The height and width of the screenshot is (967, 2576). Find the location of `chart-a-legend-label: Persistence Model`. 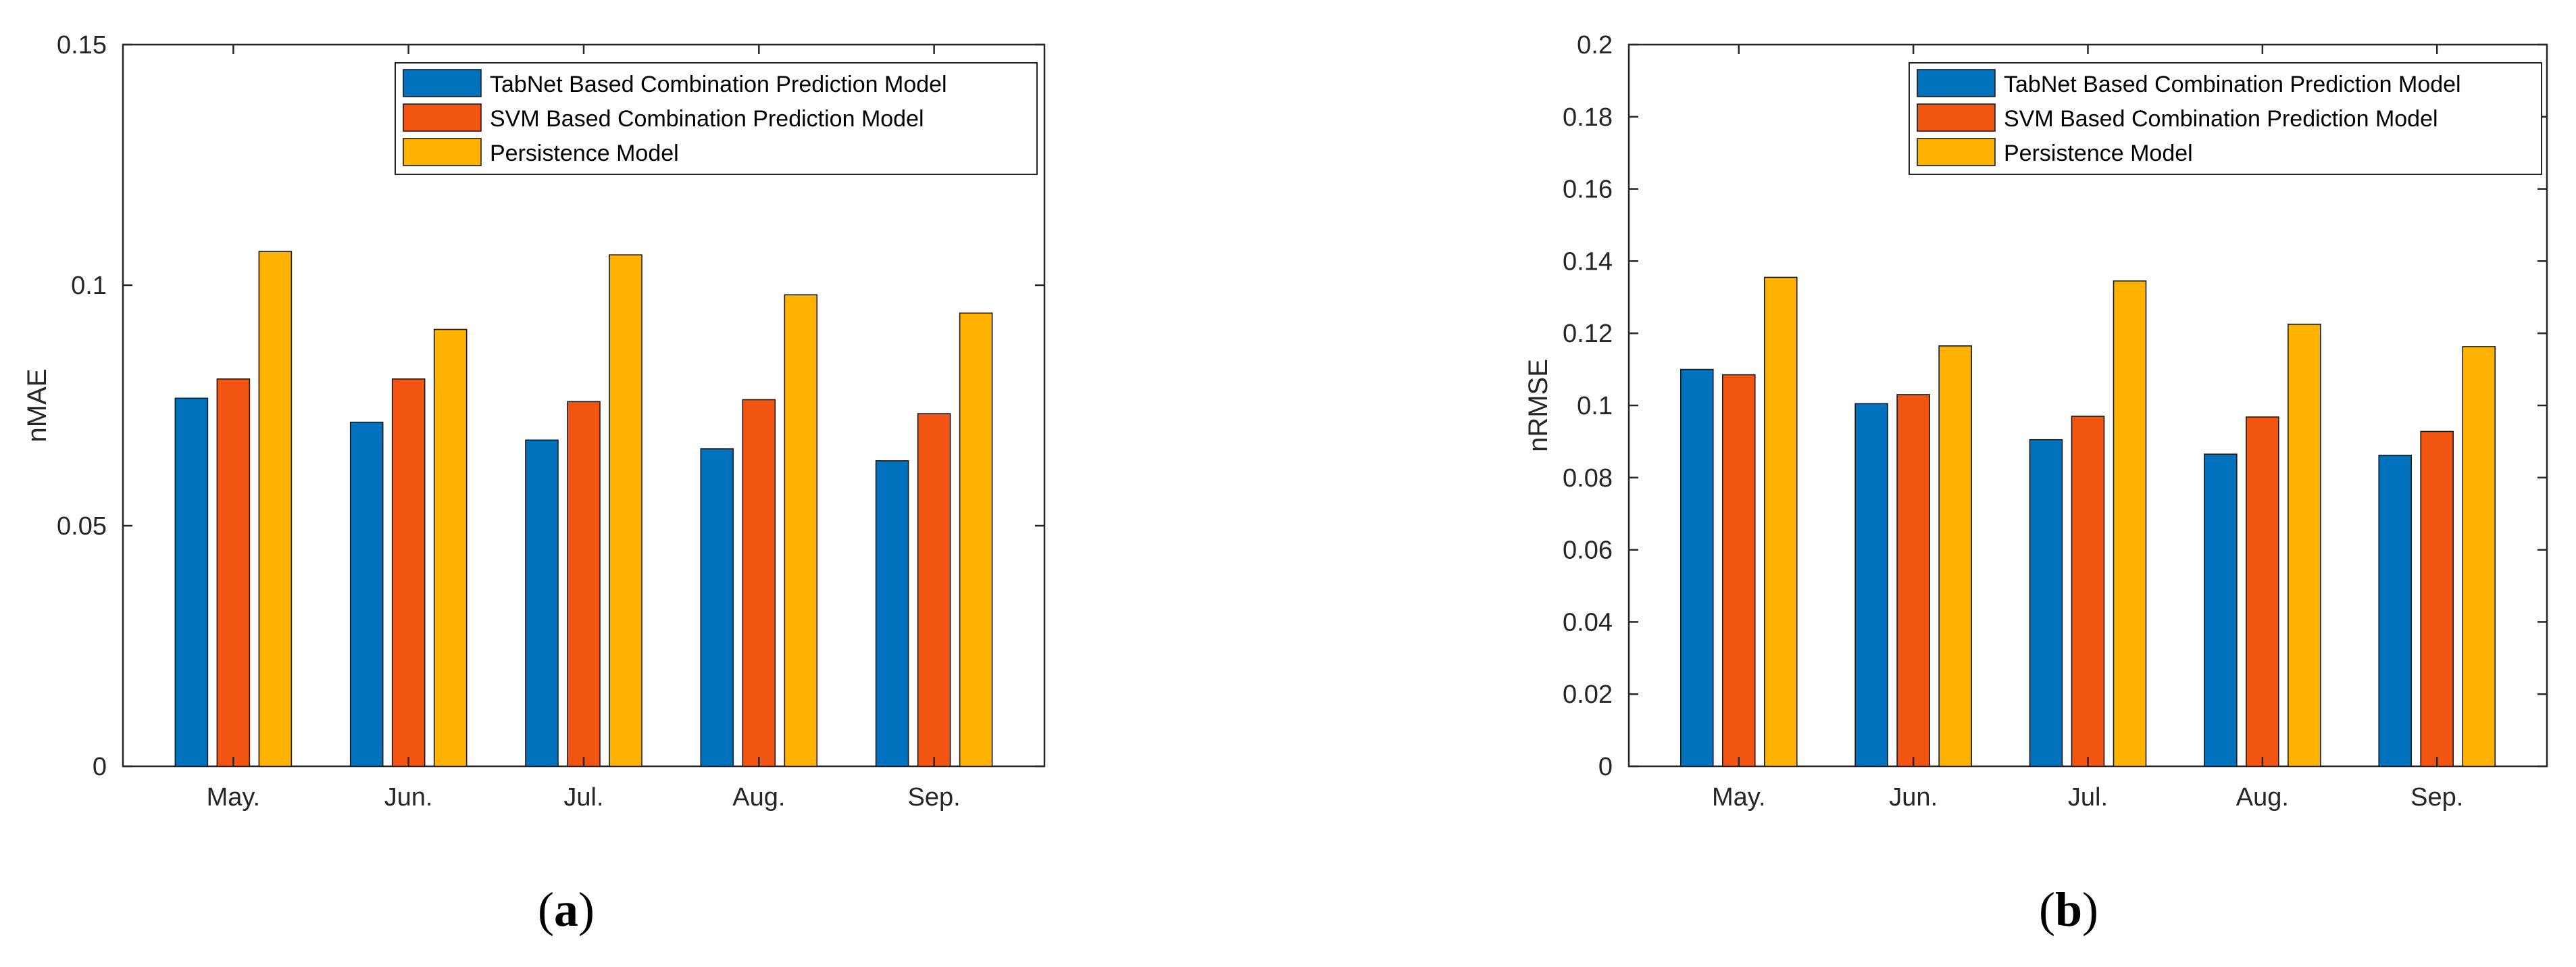

chart-a-legend-label: Persistence Model is located at coordinates (584, 153).